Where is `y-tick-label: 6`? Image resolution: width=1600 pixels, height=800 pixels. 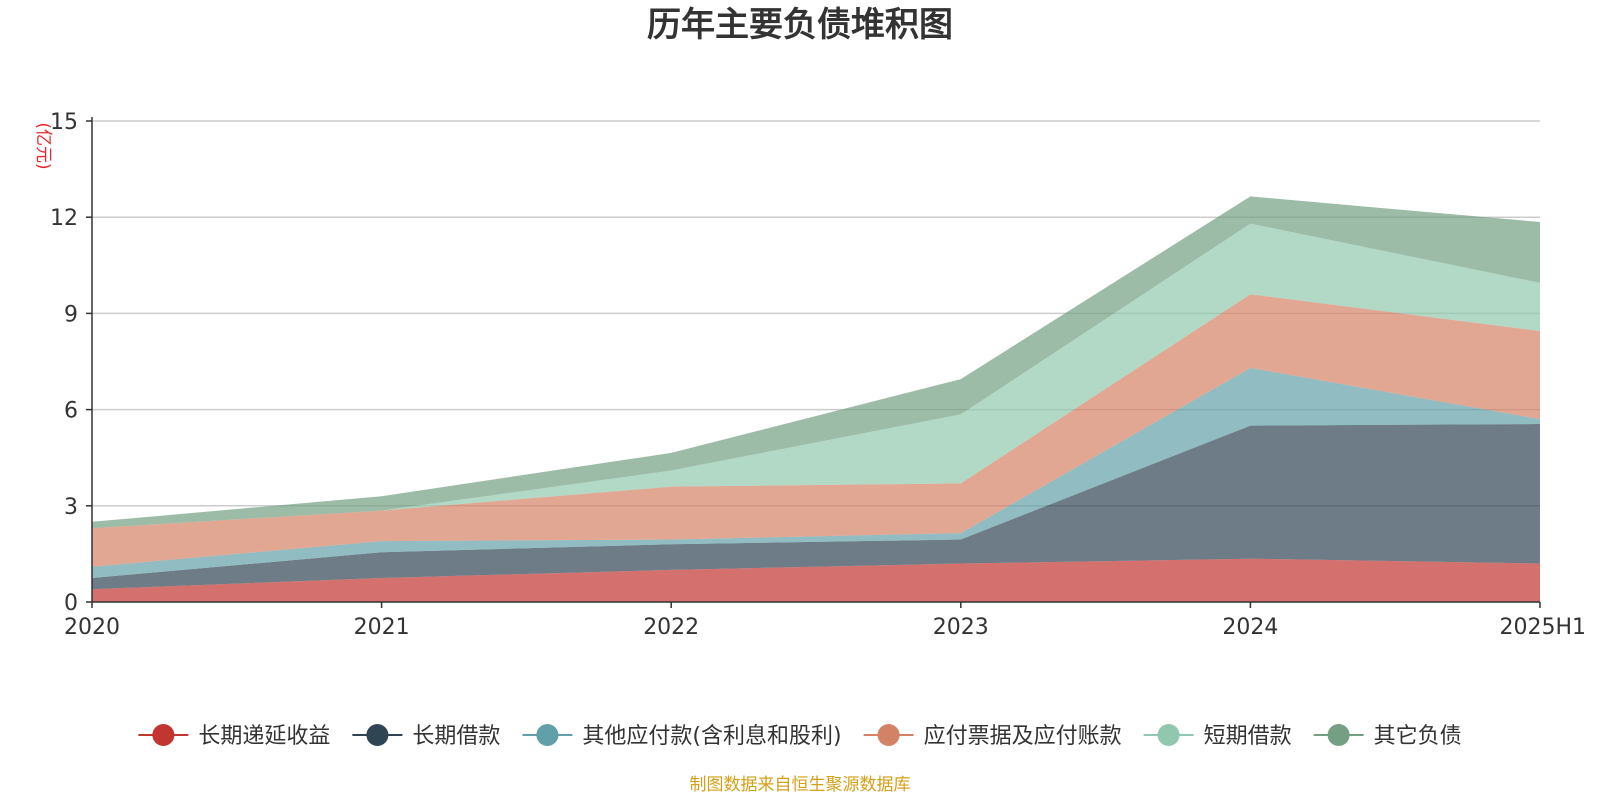
y-tick-label: 6 is located at coordinates (71, 411).